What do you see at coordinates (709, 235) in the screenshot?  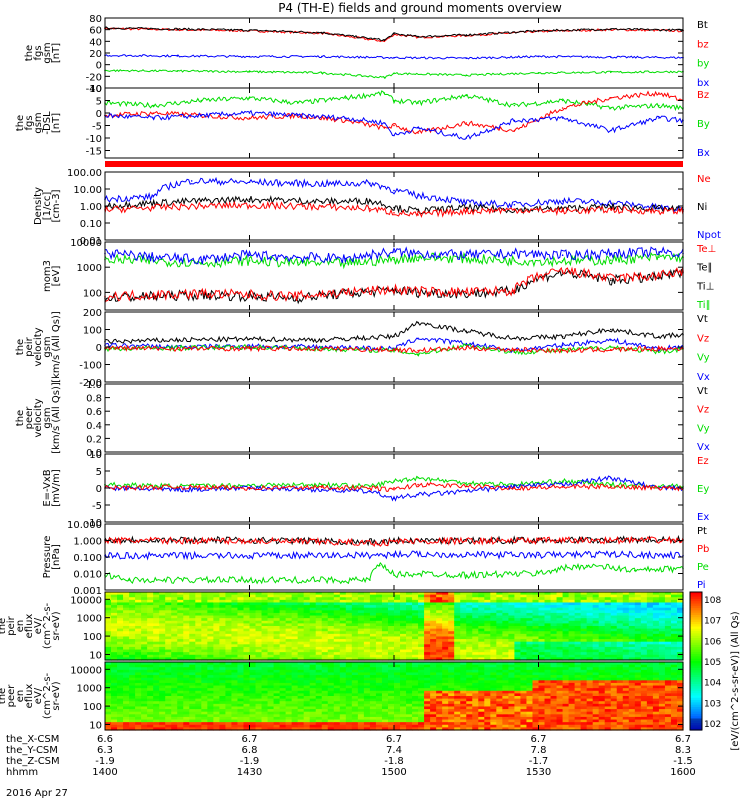 I see `legend-Npot: Npot` at bounding box center [709, 235].